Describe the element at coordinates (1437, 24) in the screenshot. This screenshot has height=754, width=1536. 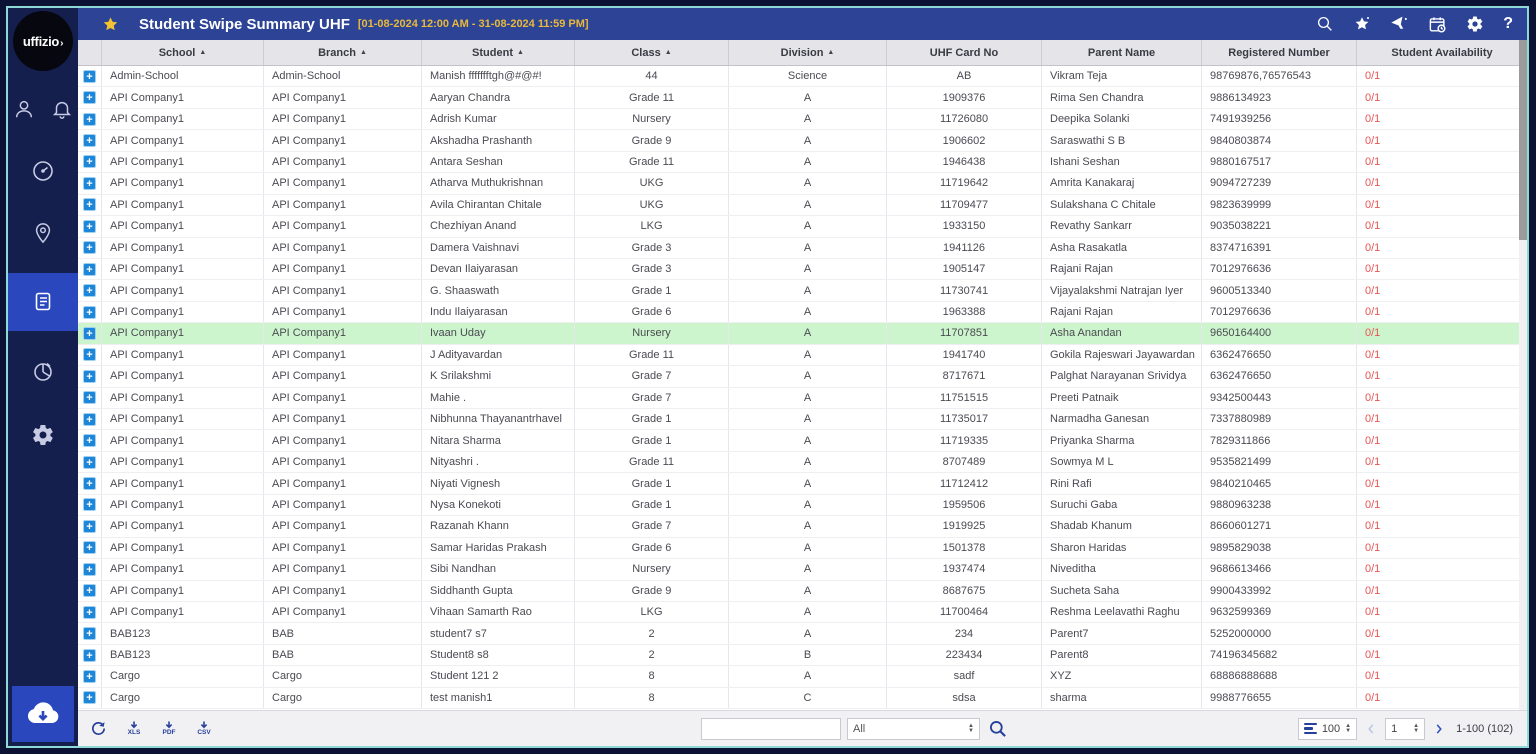
I see `calendar-schedule-icon` at that location.